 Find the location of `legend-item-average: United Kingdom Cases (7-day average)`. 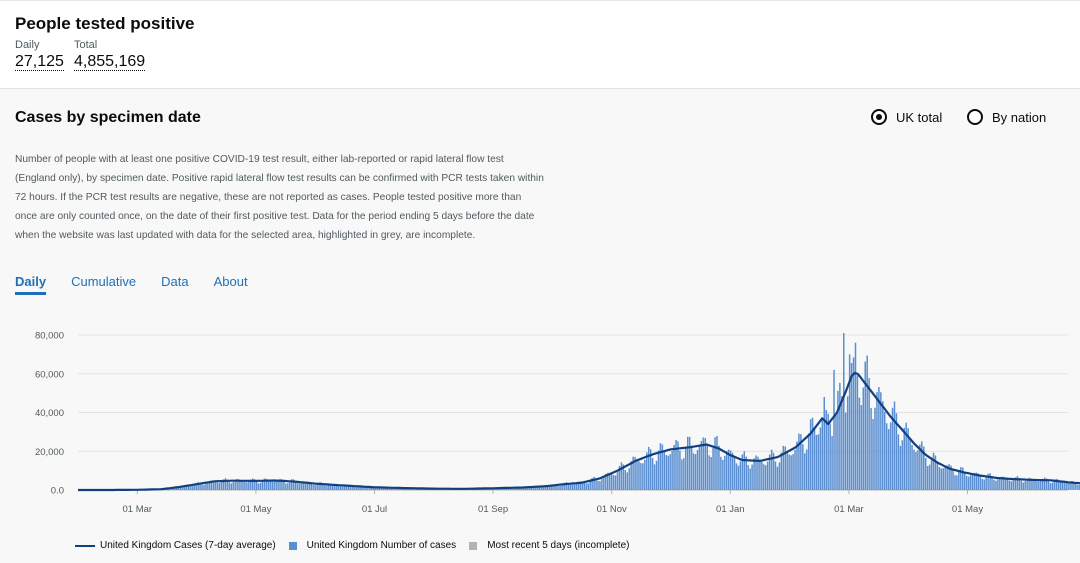

legend-item-average: United Kingdom Cases (7-day average) is located at coordinates (175, 545).